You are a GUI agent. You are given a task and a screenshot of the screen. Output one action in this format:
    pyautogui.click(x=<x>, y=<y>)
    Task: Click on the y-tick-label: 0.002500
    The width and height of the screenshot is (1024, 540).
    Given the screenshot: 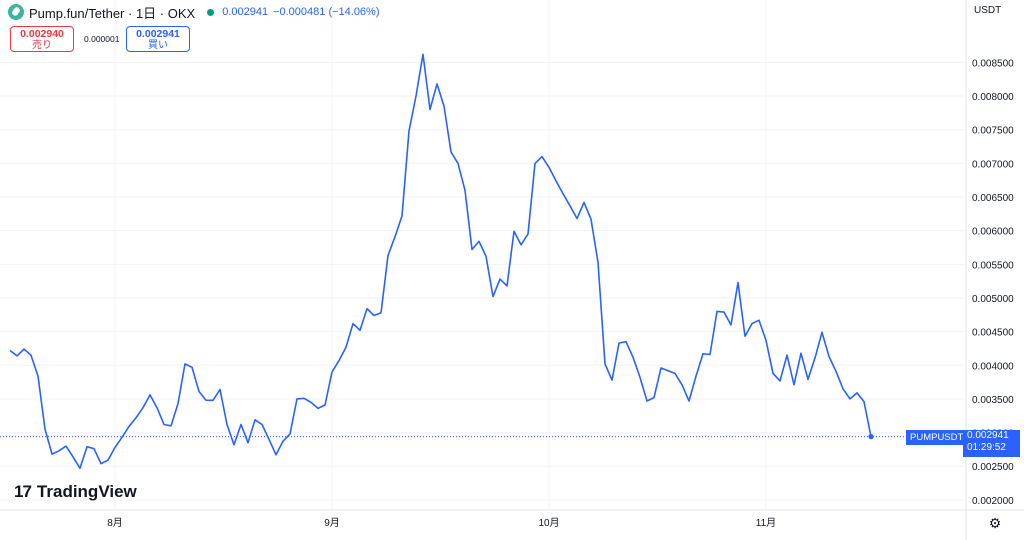 What is the action you would take?
    pyautogui.click(x=993, y=467)
    